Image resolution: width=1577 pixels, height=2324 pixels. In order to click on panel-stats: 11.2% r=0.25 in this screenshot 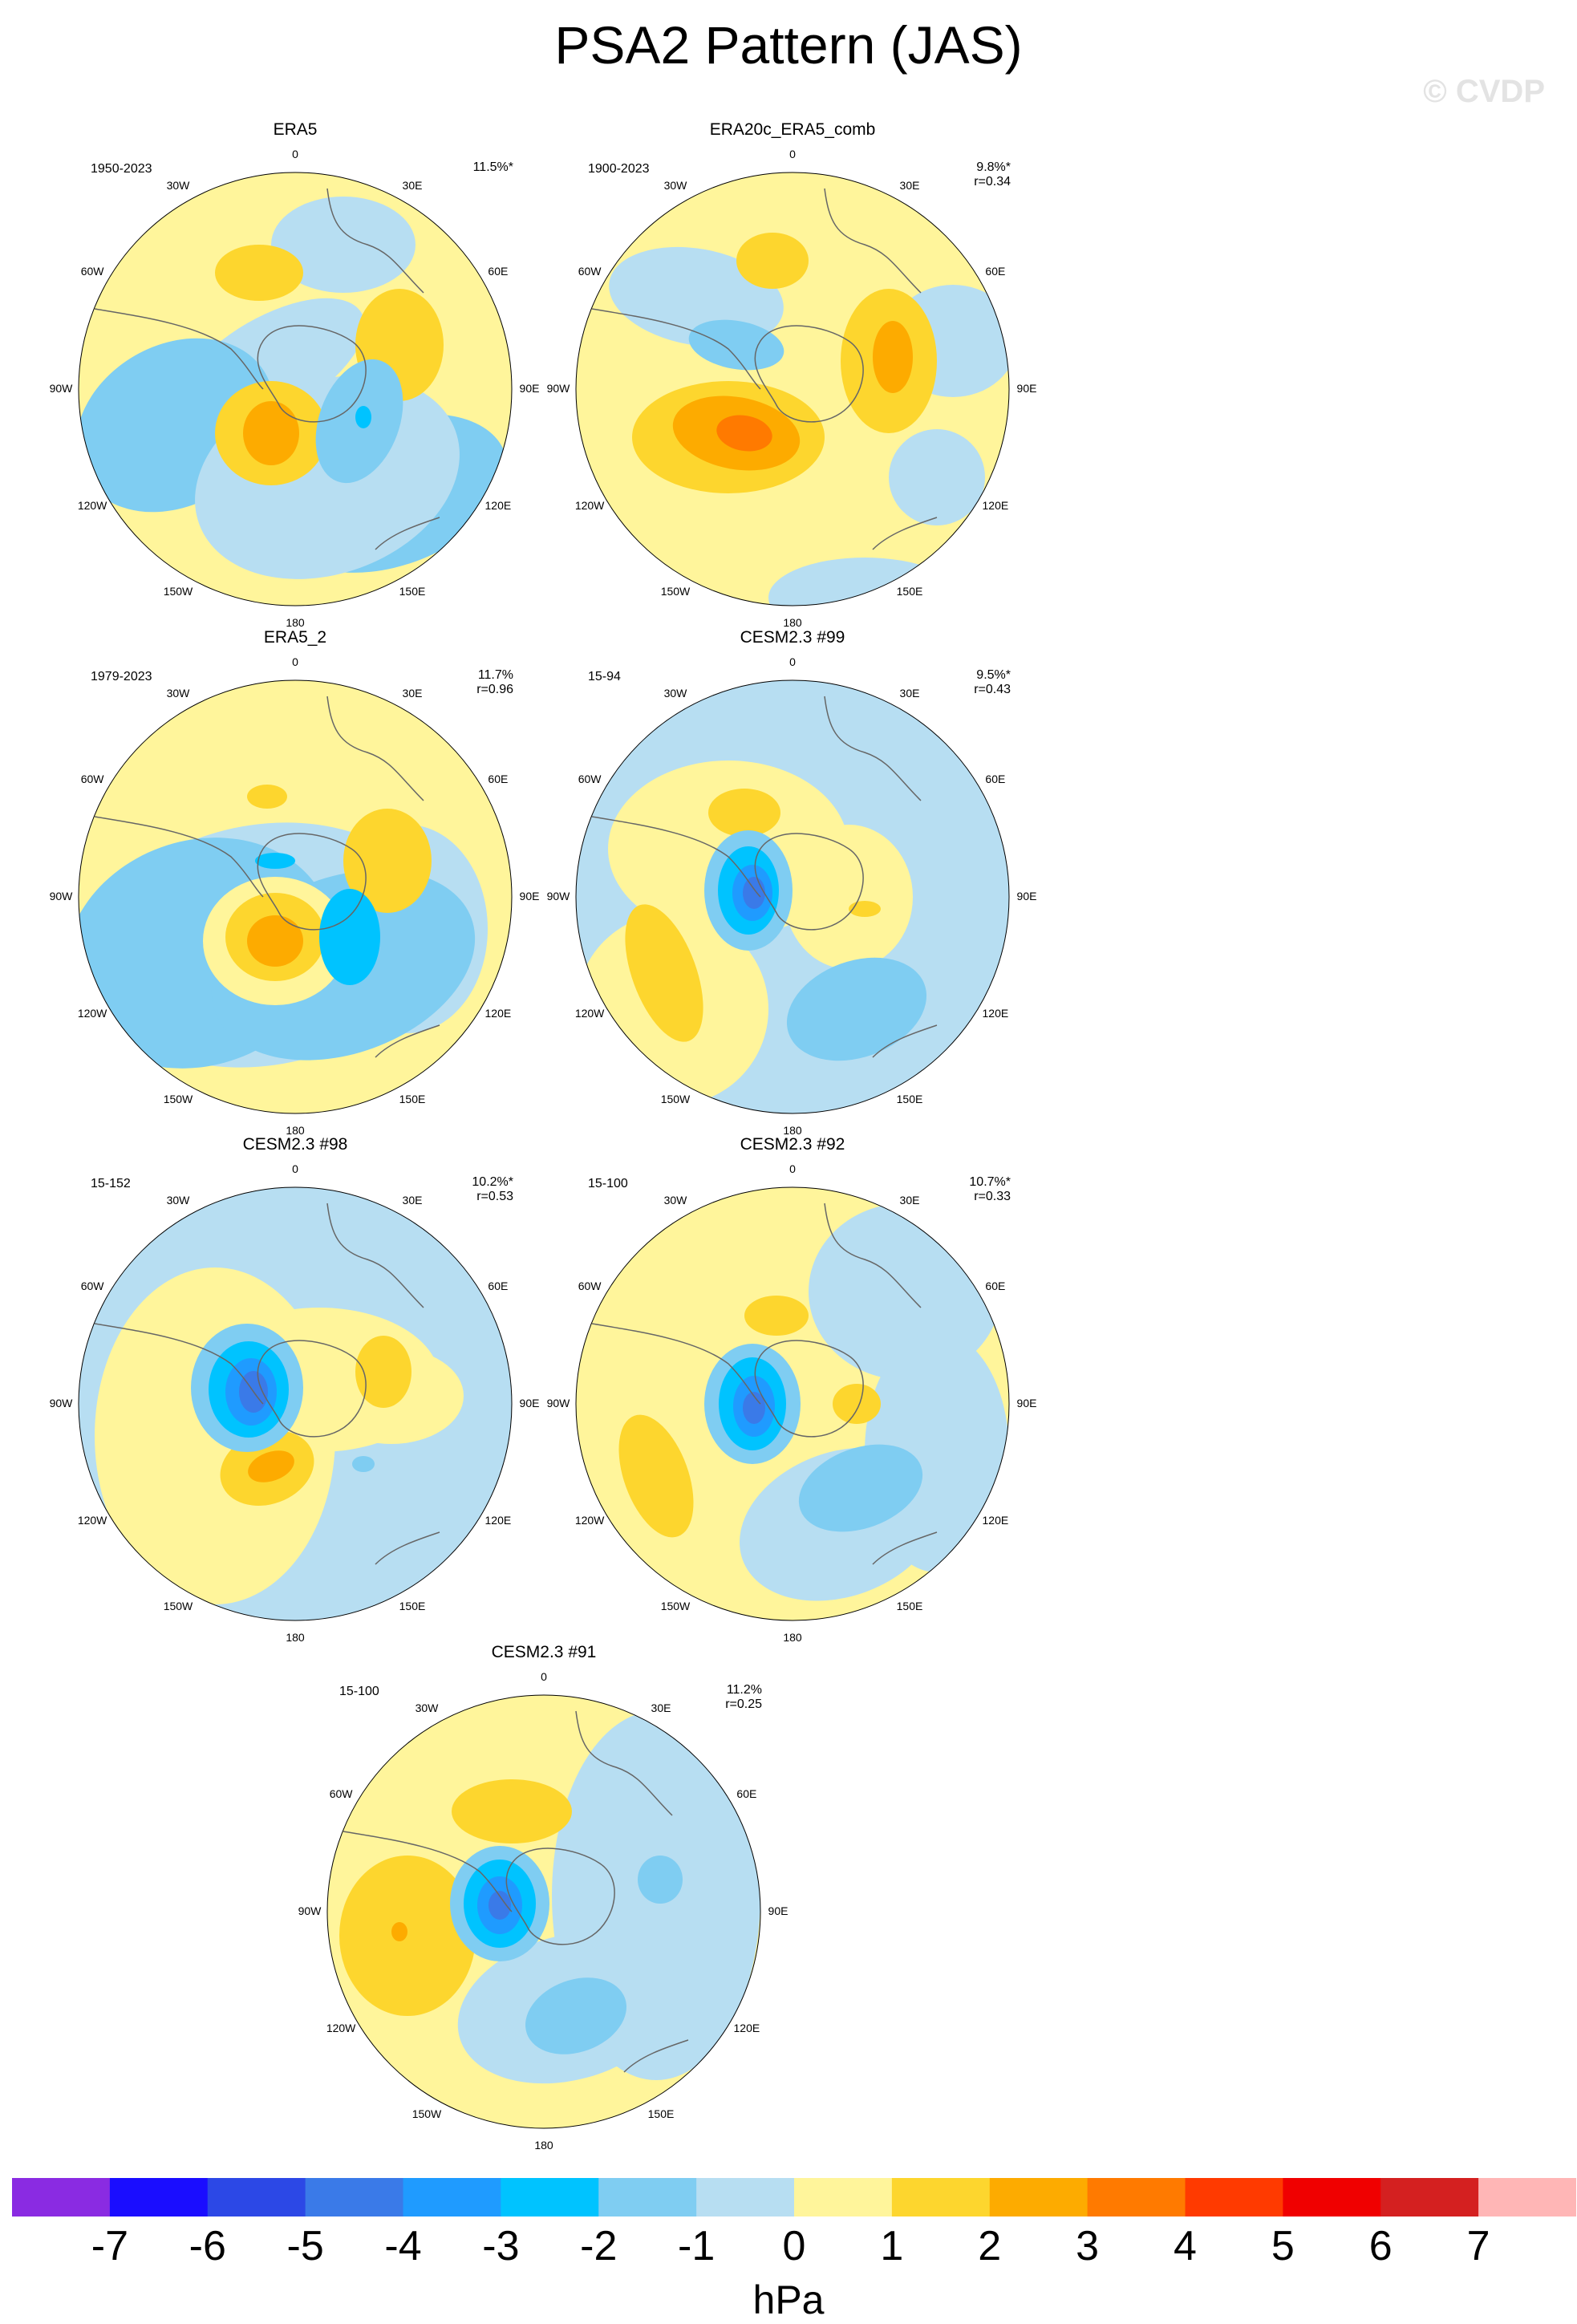, I will do `click(743, 1697)`.